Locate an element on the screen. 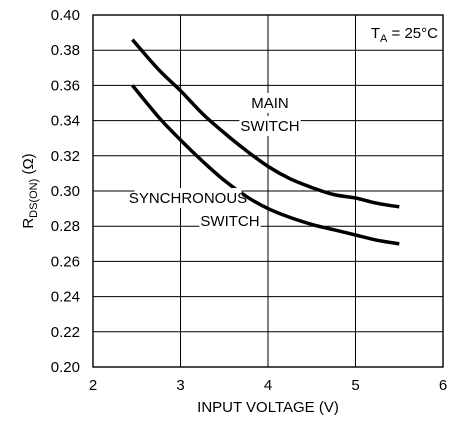 The height and width of the screenshot is (423, 454). temperature-annotation: TA = 25°C is located at coordinates (404, 35).